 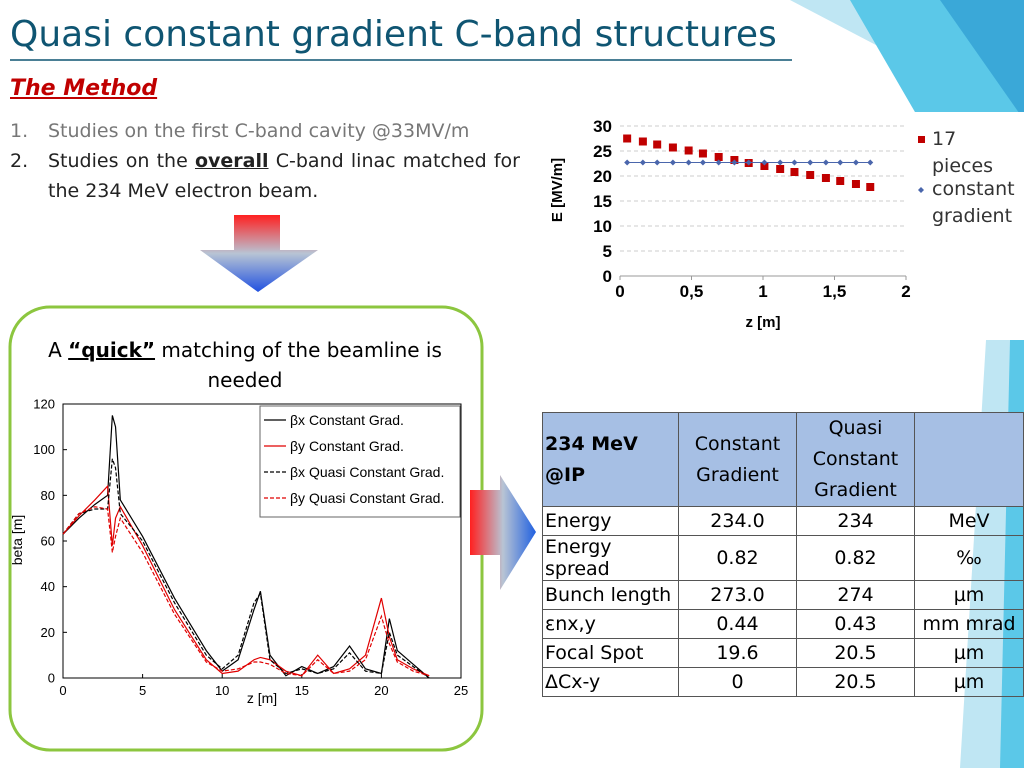 What do you see at coordinates (112, 350) in the screenshot?
I see `emph: “quick”` at bounding box center [112, 350].